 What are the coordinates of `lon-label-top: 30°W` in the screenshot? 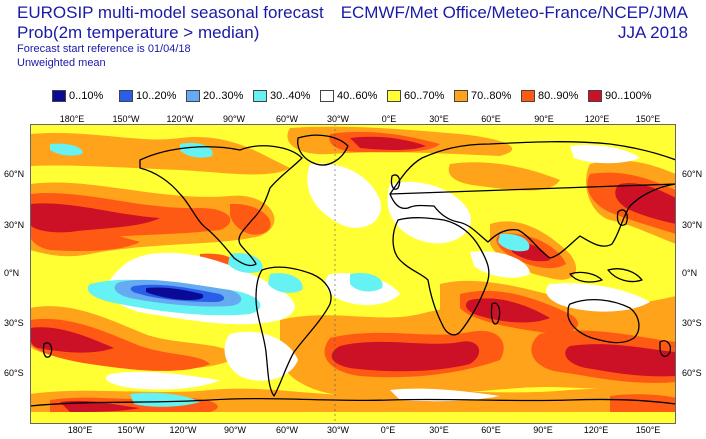 It's located at (338, 119).